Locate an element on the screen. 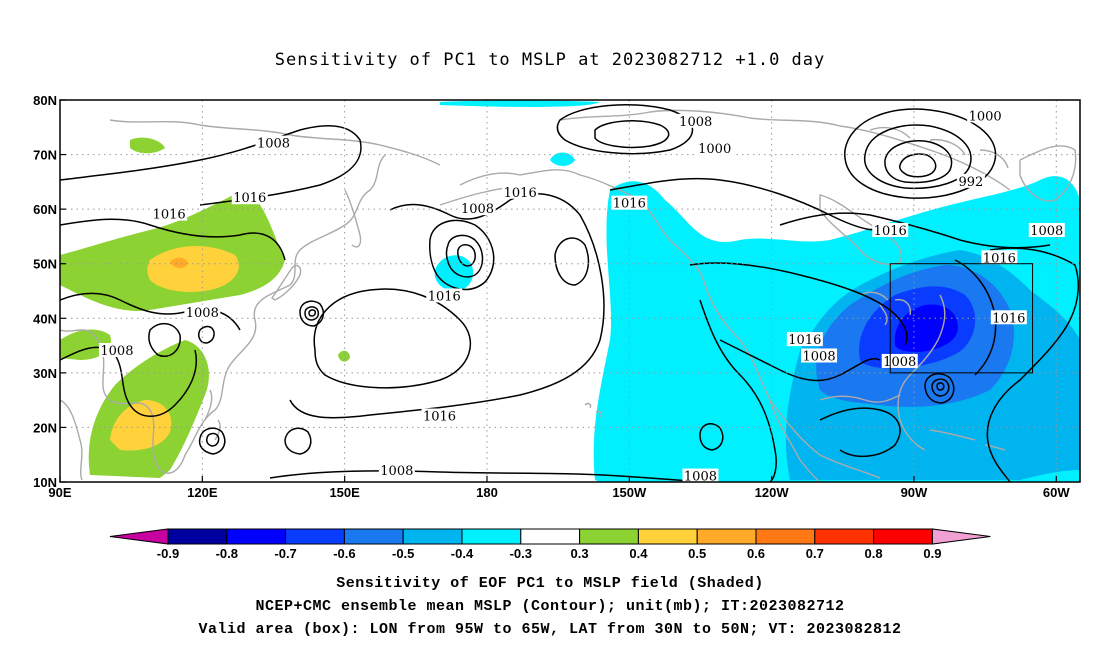  lat-tick-label-3: 40N is located at coordinates (45, 318).